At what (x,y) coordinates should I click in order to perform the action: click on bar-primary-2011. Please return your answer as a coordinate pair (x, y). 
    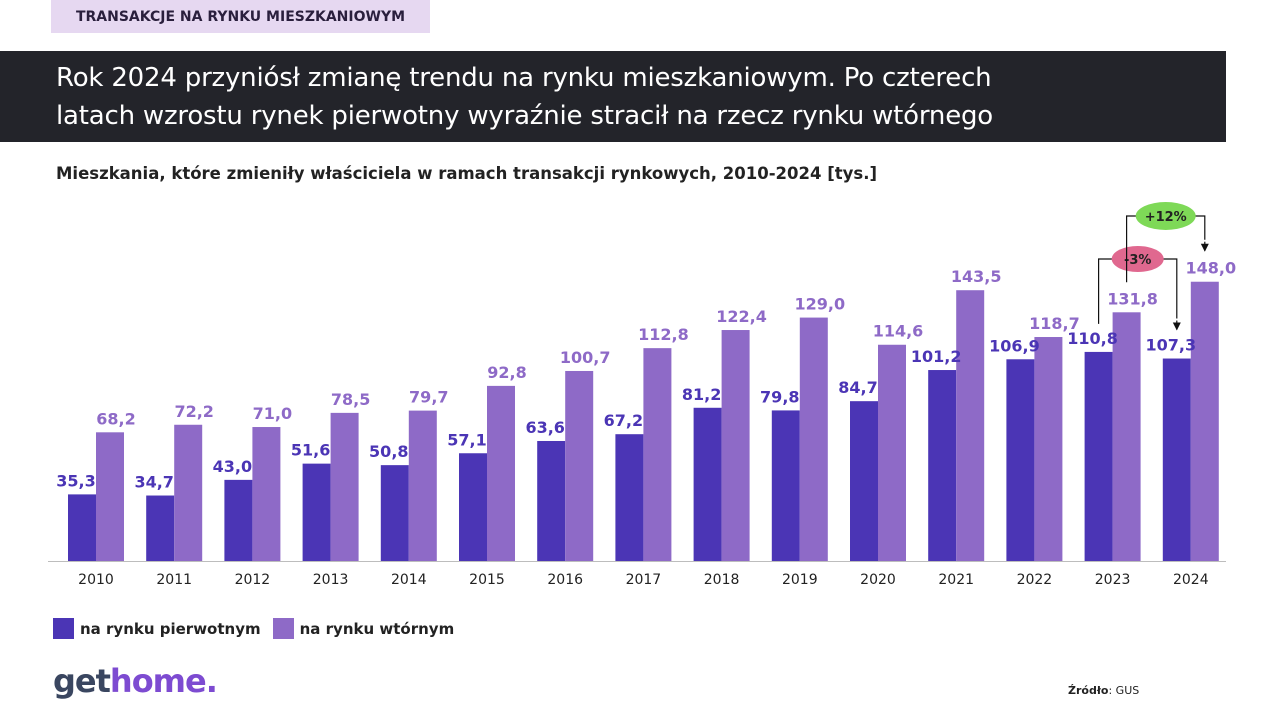
    Looking at the image, I should click on (160, 528).